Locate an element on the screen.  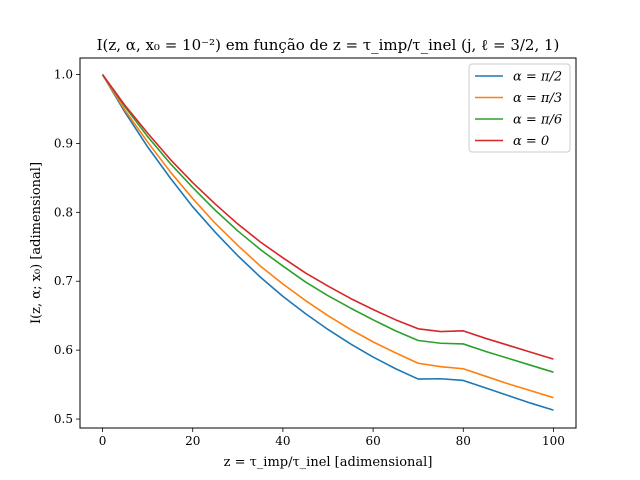
x-tick-label: 20 is located at coordinates (192, 441).